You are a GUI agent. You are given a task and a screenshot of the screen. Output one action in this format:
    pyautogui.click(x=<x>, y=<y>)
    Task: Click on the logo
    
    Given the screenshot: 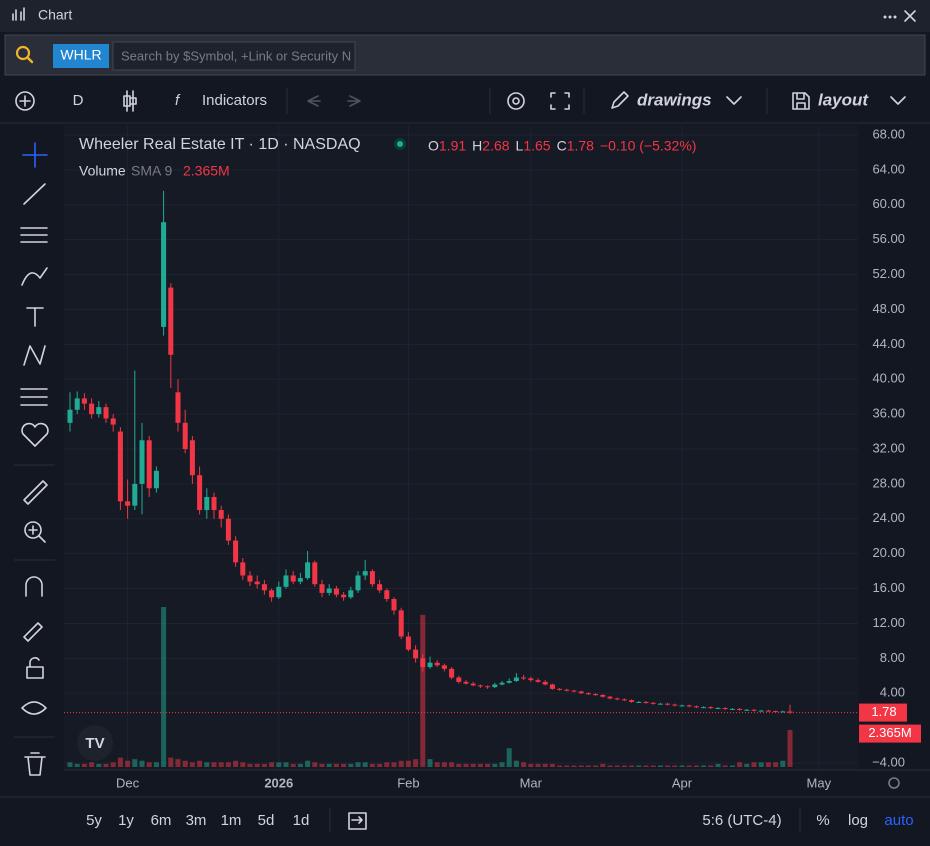 What is the action you would take?
    pyautogui.click(x=95, y=743)
    